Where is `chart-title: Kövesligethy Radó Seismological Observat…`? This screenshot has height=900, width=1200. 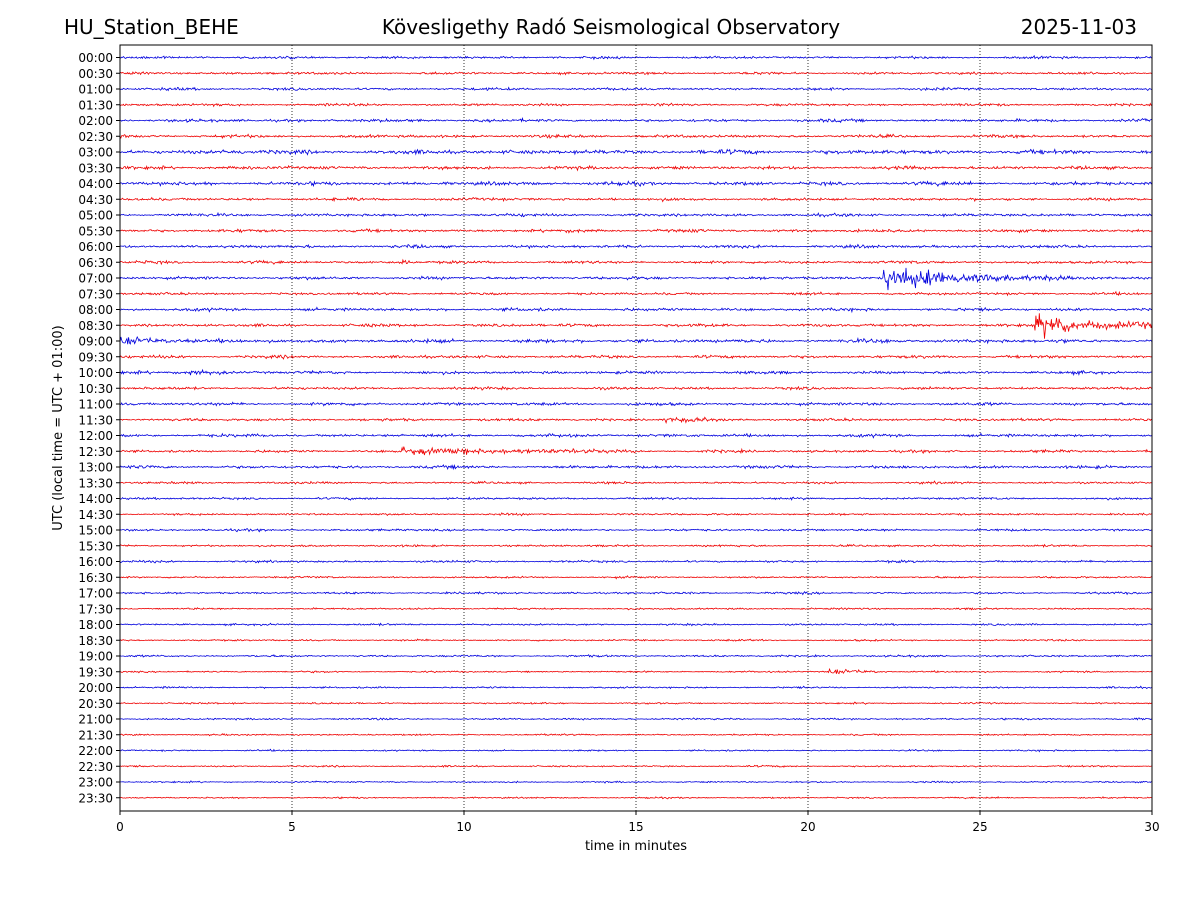
chart-title: Kövesligethy Radó Seismological Observat… is located at coordinates (611, 27).